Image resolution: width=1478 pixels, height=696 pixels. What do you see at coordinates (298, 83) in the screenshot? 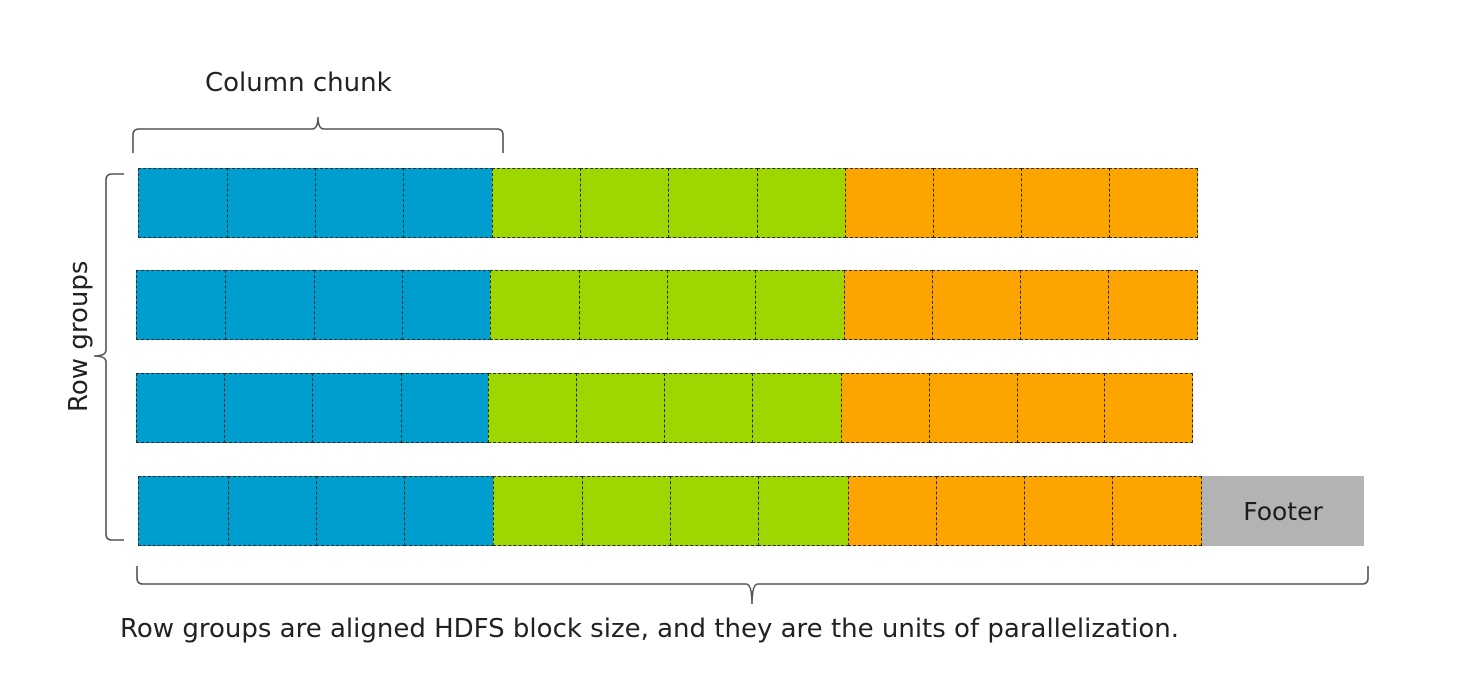
I see `column-chunk-label: Column chunk` at bounding box center [298, 83].